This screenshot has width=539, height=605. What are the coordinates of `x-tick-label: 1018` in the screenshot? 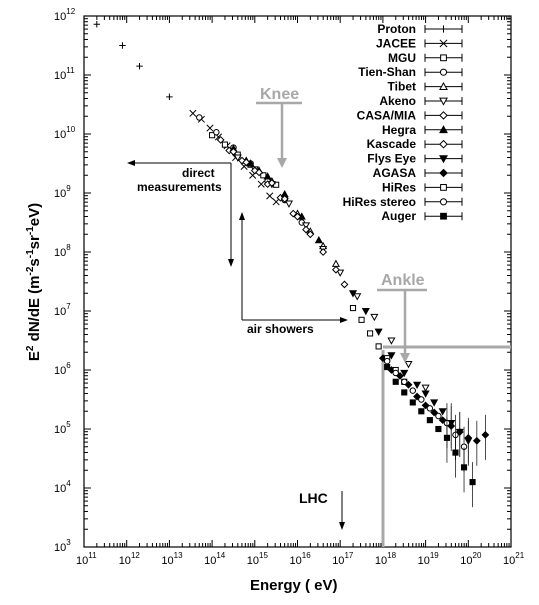 It's located at (386, 559).